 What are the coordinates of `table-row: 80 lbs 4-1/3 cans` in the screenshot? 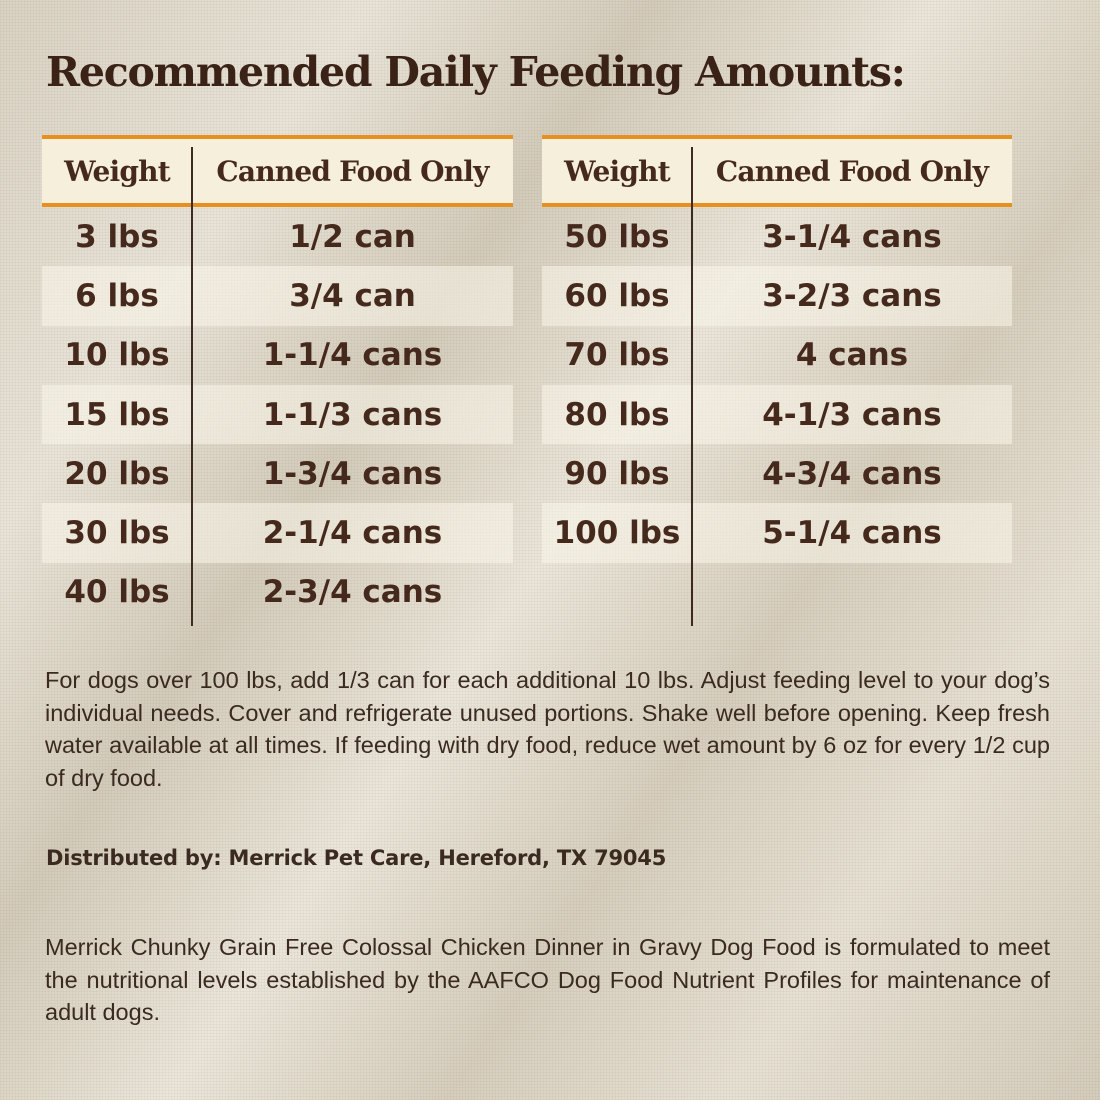 It's located at (777, 414).